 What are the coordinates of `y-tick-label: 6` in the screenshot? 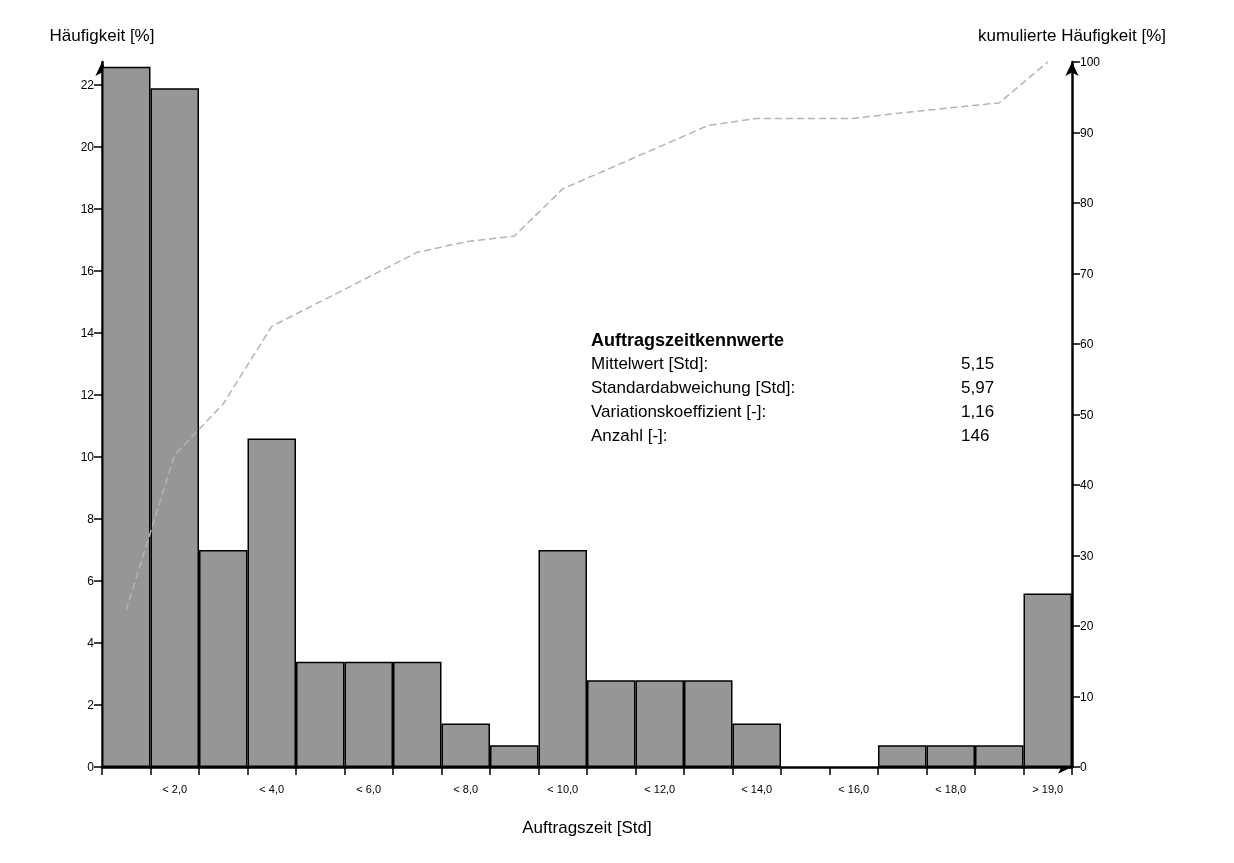 It's located at (91, 581).